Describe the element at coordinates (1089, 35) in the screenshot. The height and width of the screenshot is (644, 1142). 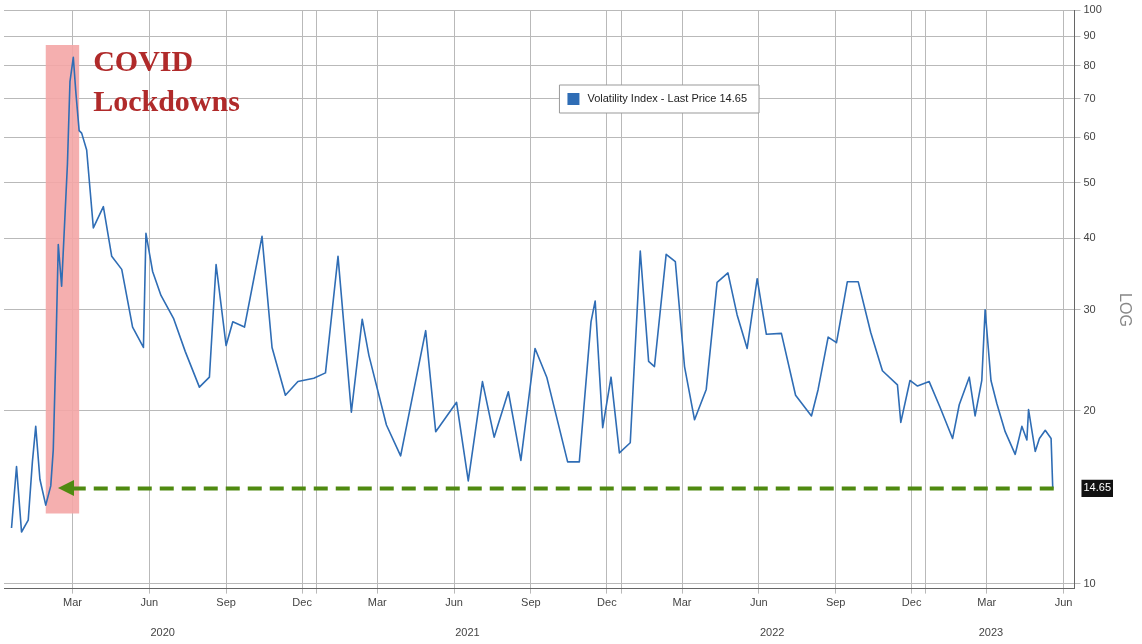
I see `y-tick-label: 90` at that location.